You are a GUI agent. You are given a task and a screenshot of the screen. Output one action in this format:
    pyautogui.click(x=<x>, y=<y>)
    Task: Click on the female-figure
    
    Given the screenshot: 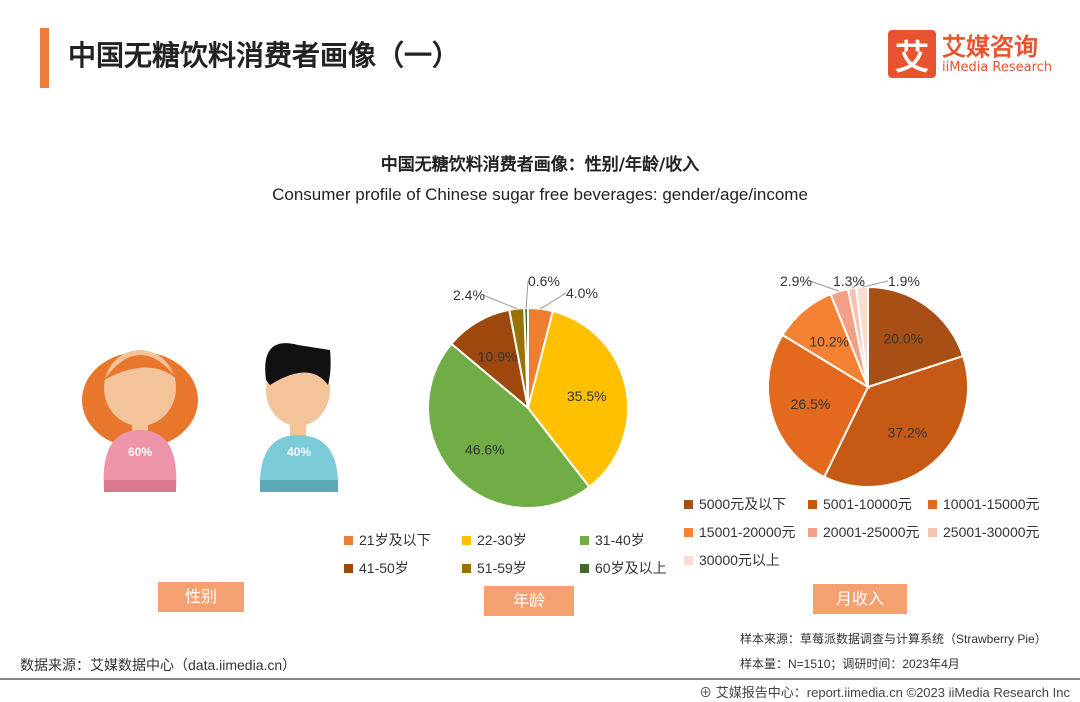 What is the action you would take?
    pyautogui.click(x=140, y=421)
    